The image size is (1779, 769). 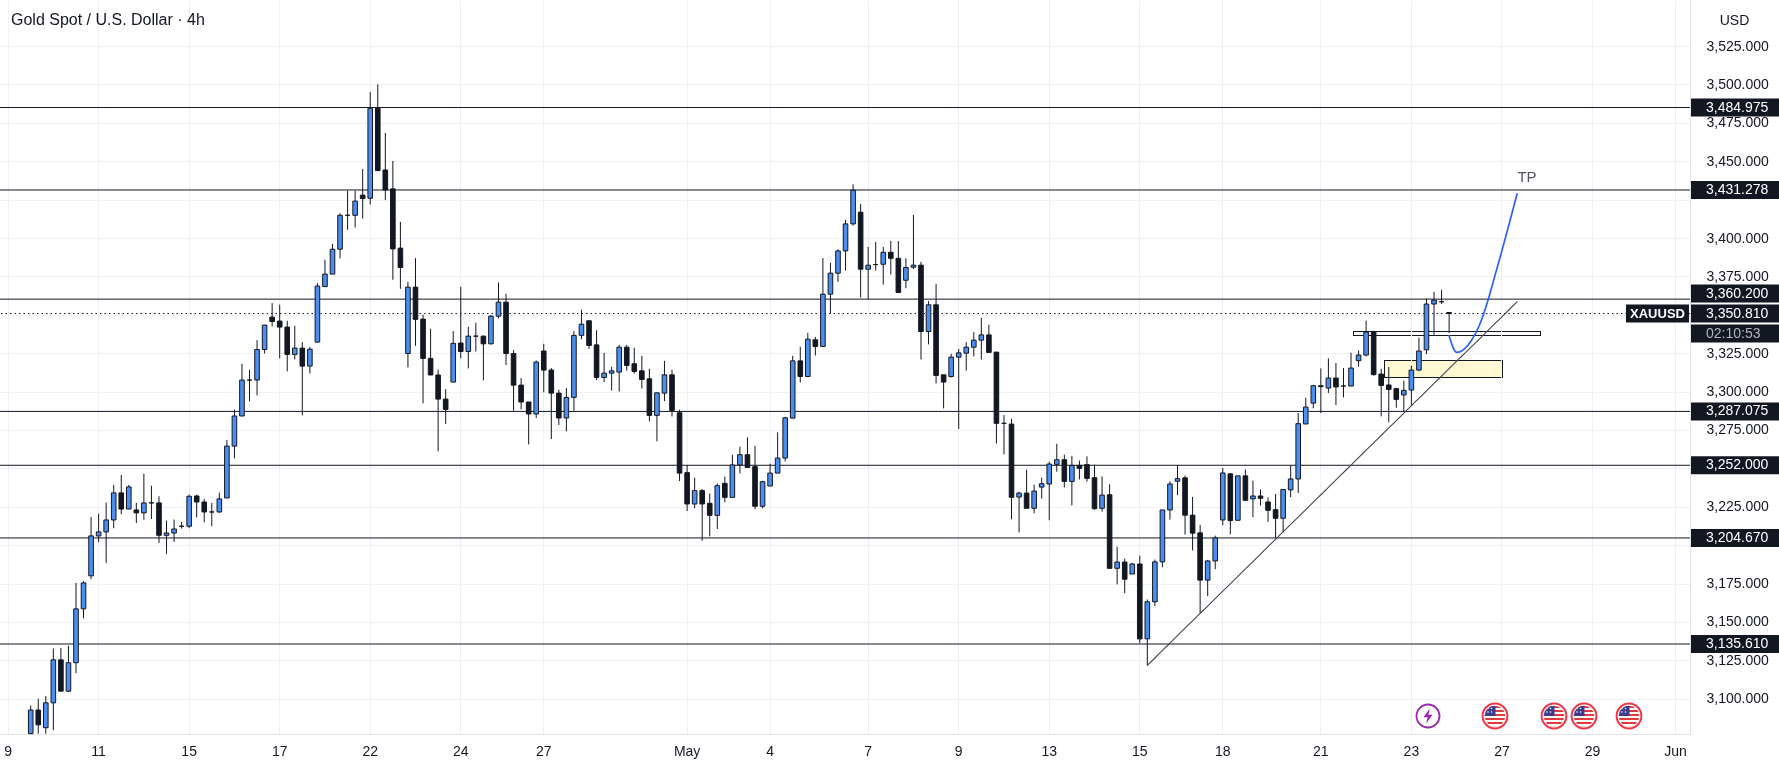 I want to click on y-tick-label: 3,125.000, so click(x=1737, y=659).